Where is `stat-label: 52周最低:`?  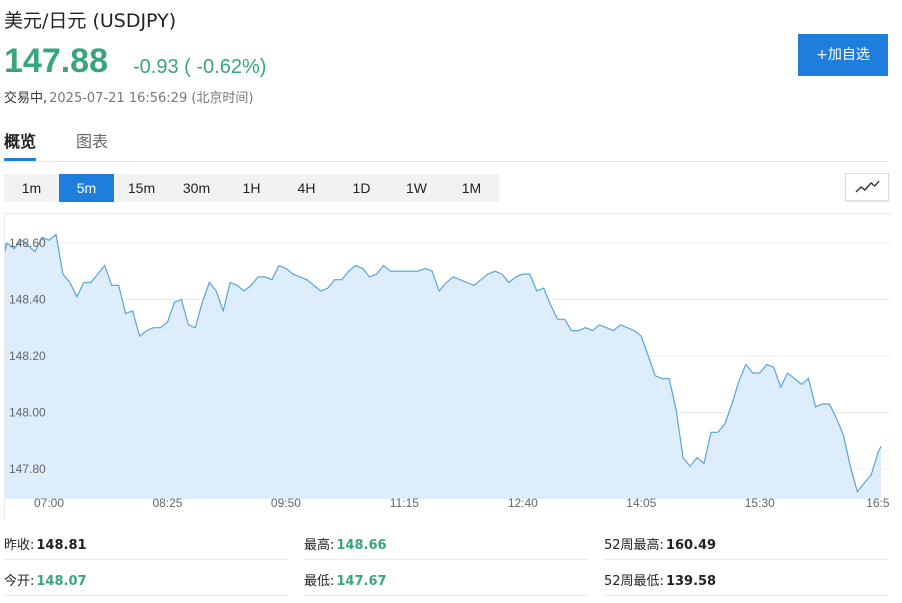 stat-label: 52周最低: is located at coordinates (634, 581).